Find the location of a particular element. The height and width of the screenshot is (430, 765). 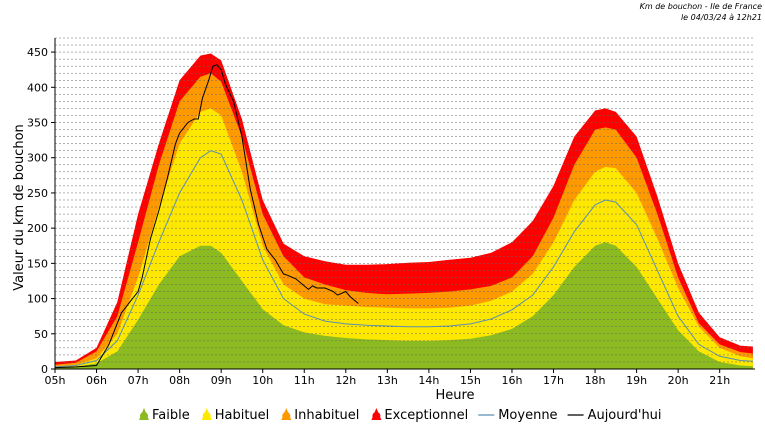

y-tick-label: 200 is located at coordinates (37, 228).